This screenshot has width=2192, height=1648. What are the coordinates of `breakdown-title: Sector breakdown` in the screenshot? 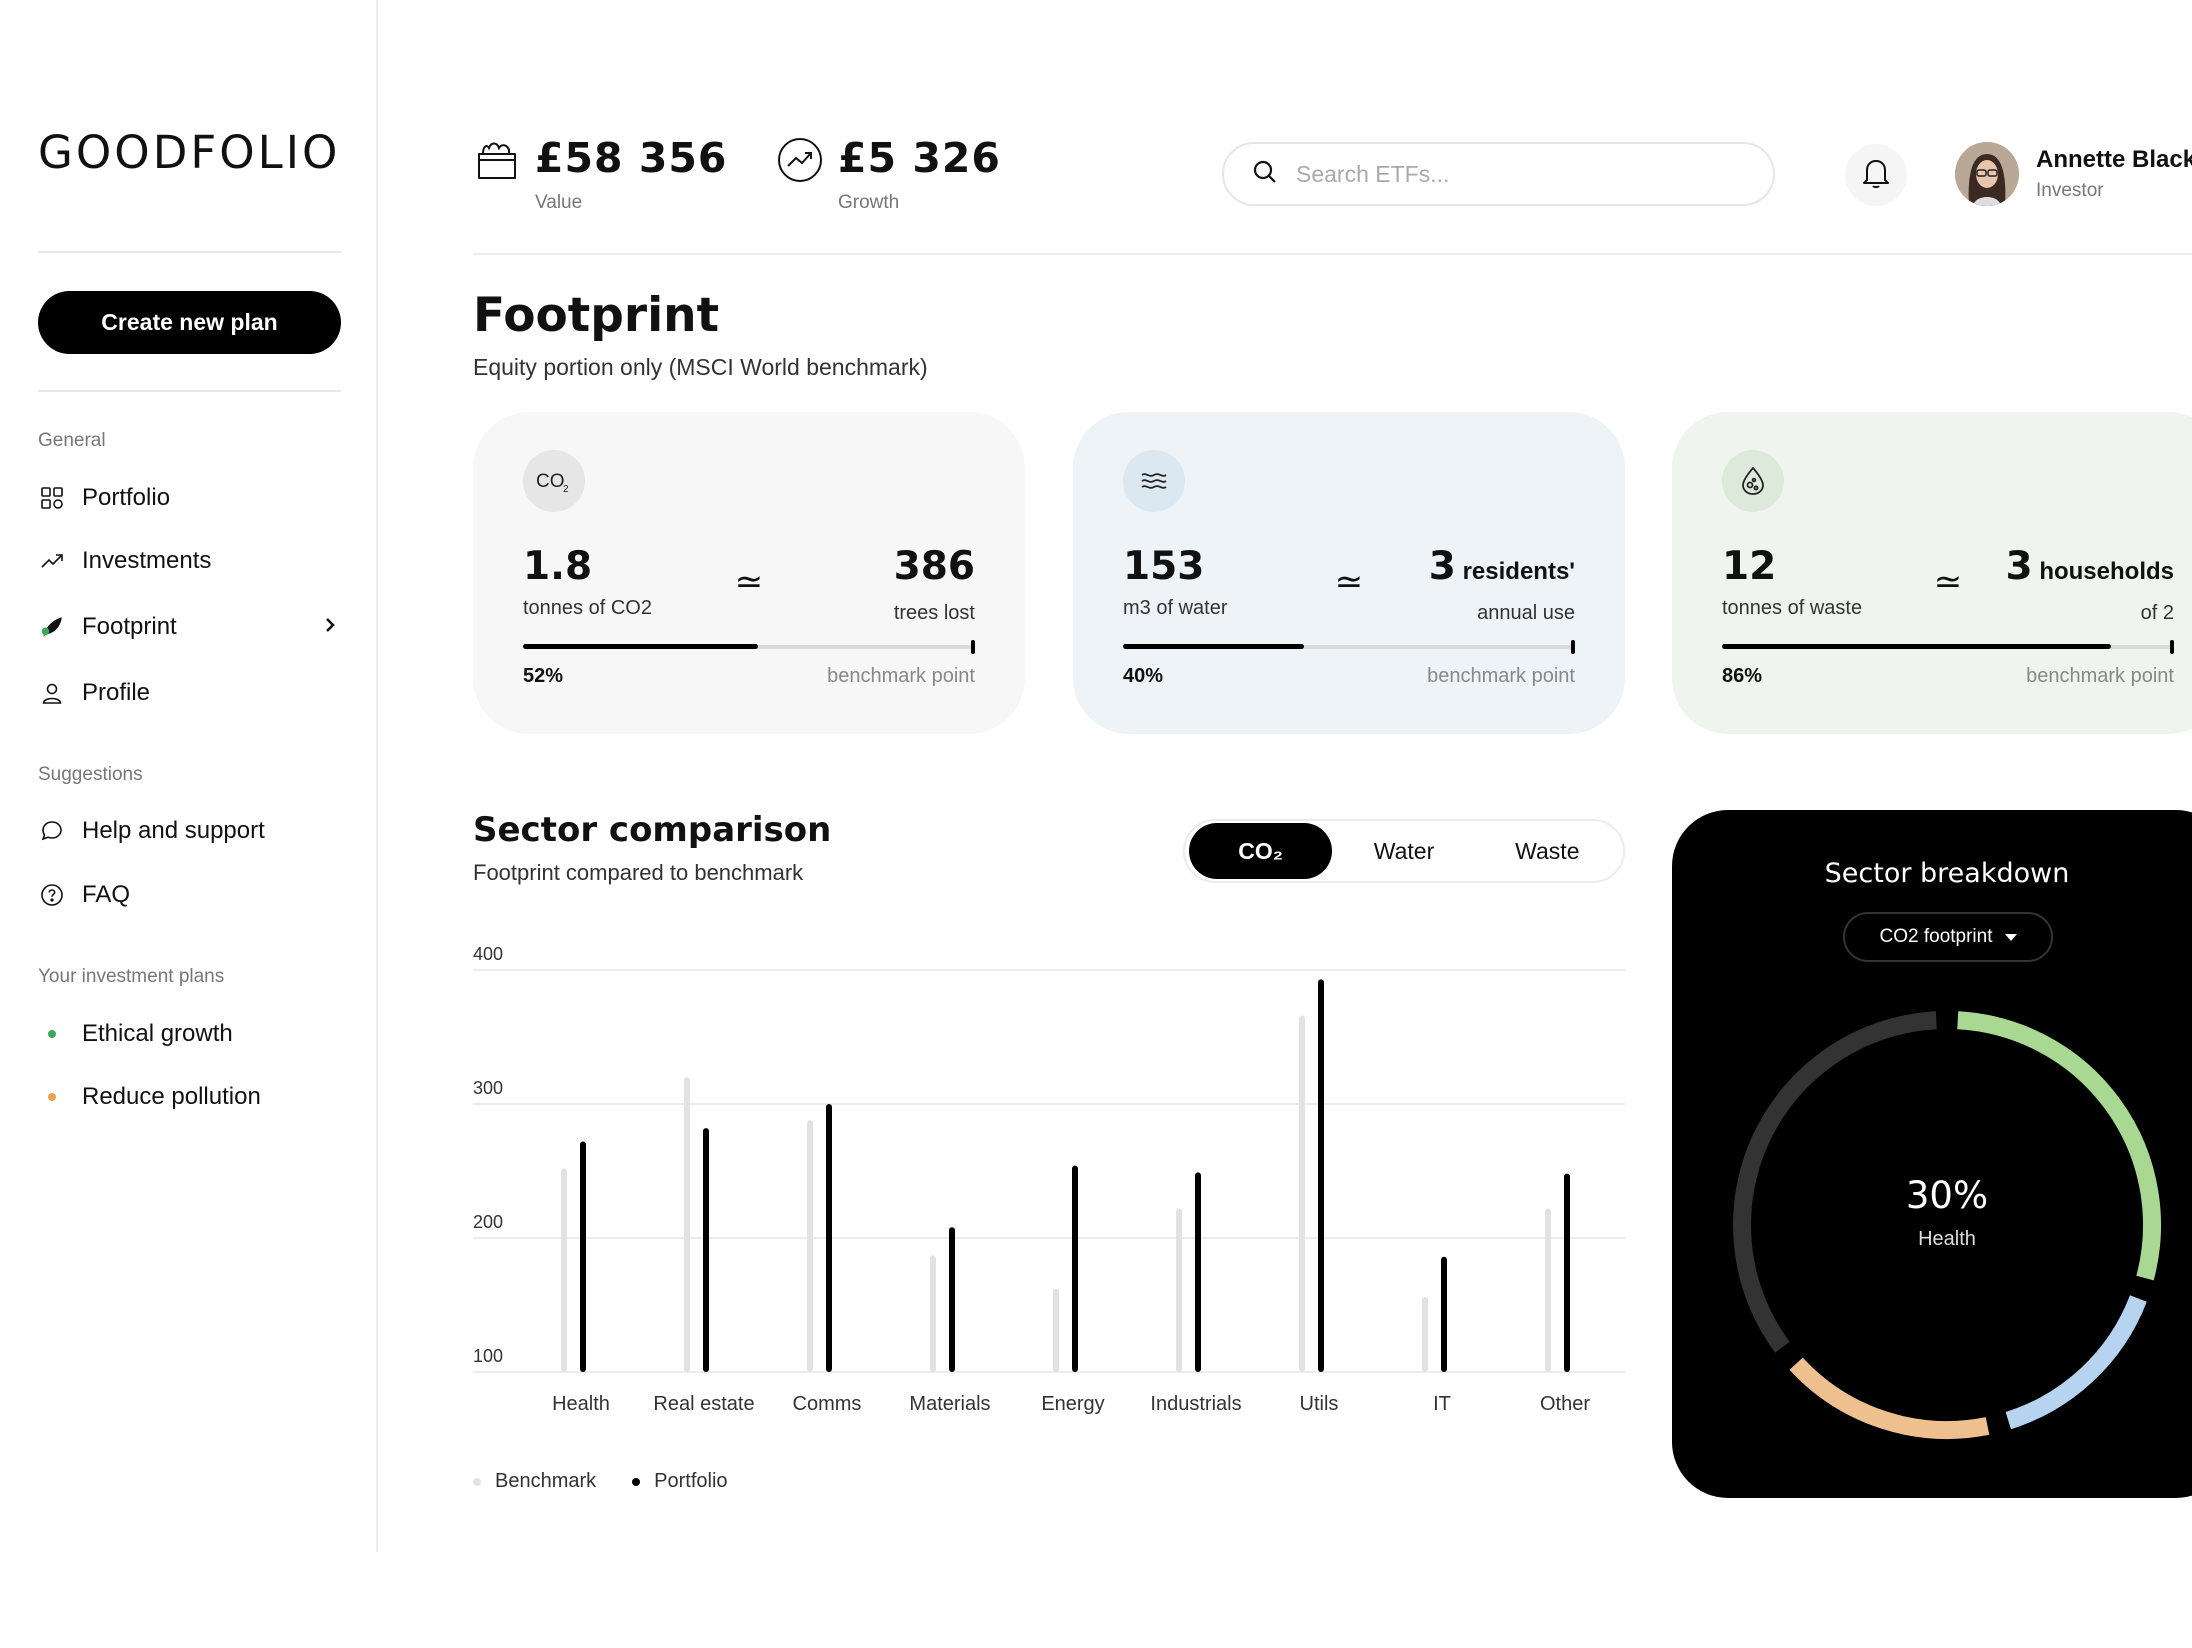 It's located at (1947, 873).